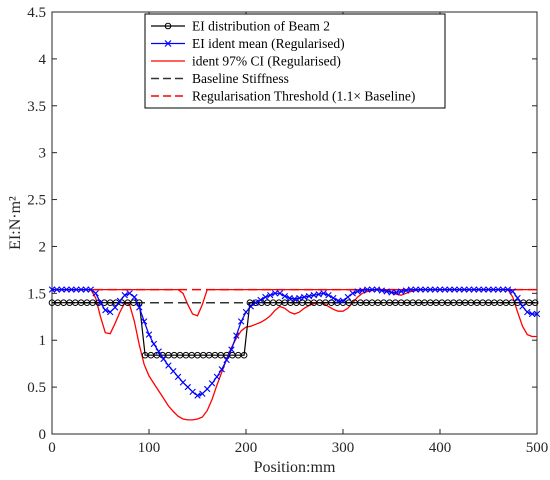  What do you see at coordinates (537, 448) in the screenshot?
I see `x-tick-label: 500` at bounding box center [537, 448].